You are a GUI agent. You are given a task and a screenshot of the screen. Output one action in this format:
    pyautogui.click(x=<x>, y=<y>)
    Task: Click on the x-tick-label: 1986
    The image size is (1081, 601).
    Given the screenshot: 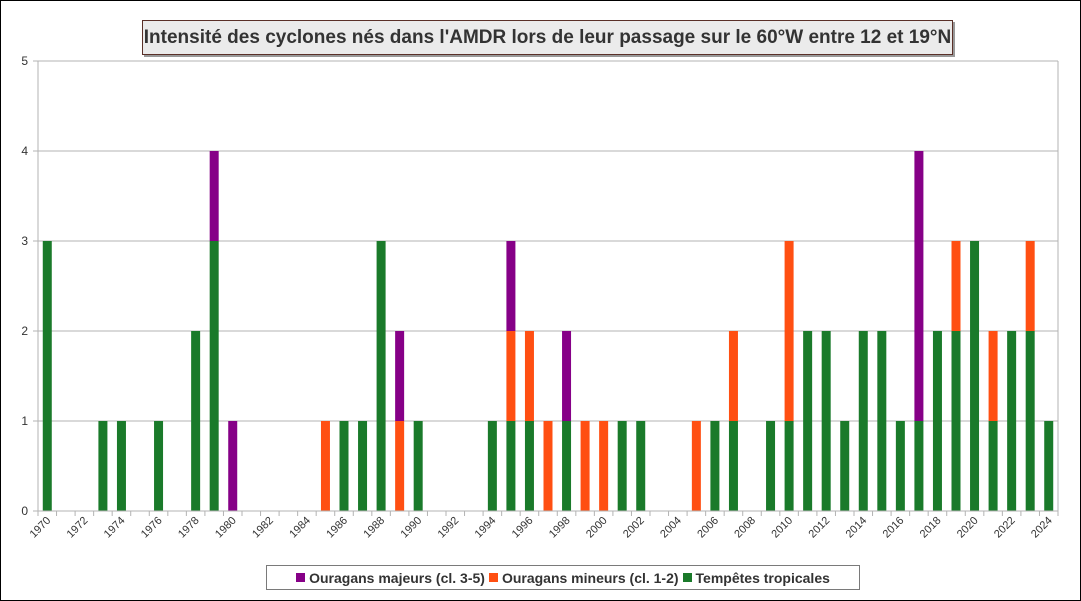 What is the action you would take?
    pyautogui.click(x=337, y=528)
    